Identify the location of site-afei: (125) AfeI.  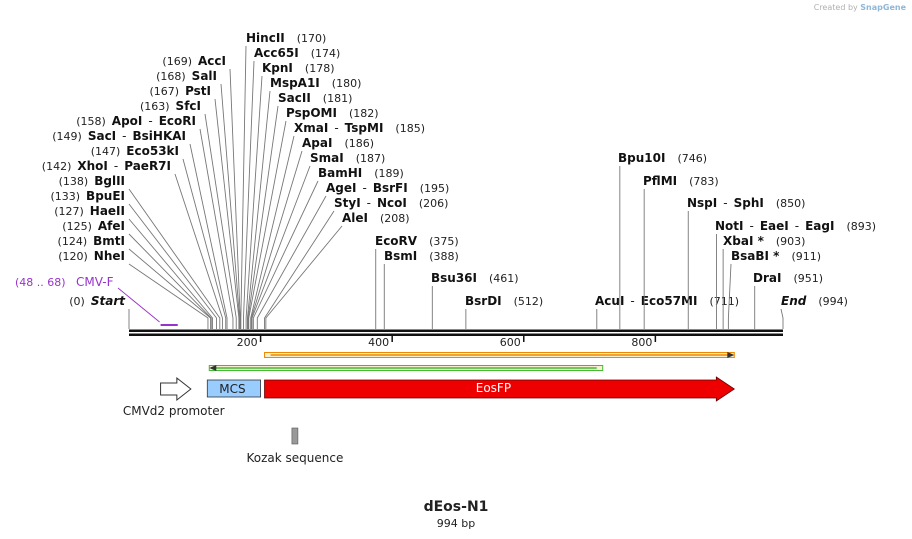
(137, 274).